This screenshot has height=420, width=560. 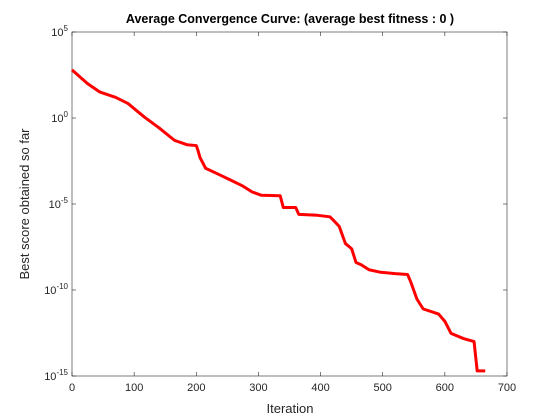 What do you see at coordinates (258, 388) in the screenshot?
I see `x-tick-label: 300` at bounding box center [258, 388].